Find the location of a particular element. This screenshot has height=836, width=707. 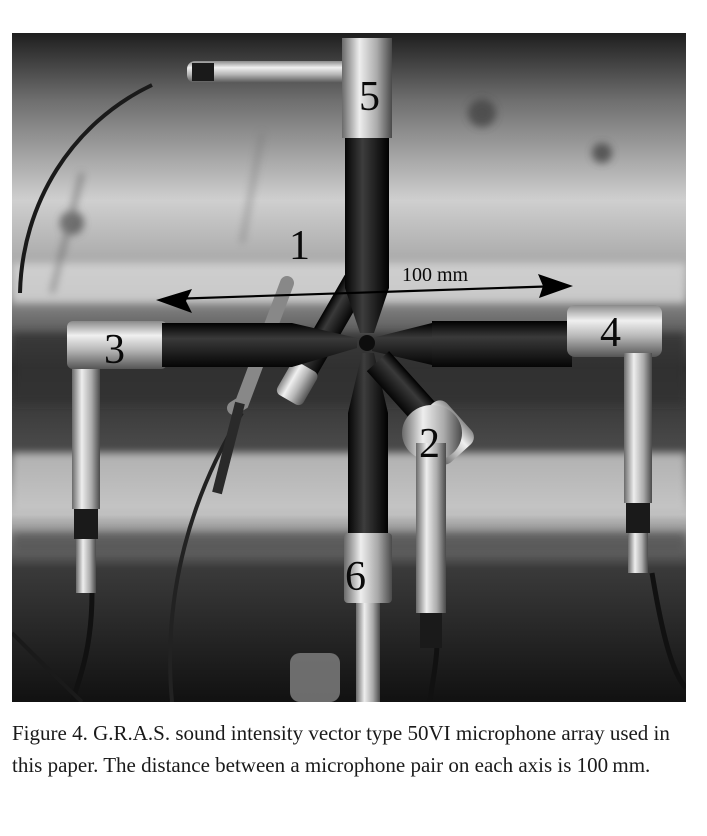

distance-arrow is located at coordinates (364, 293).